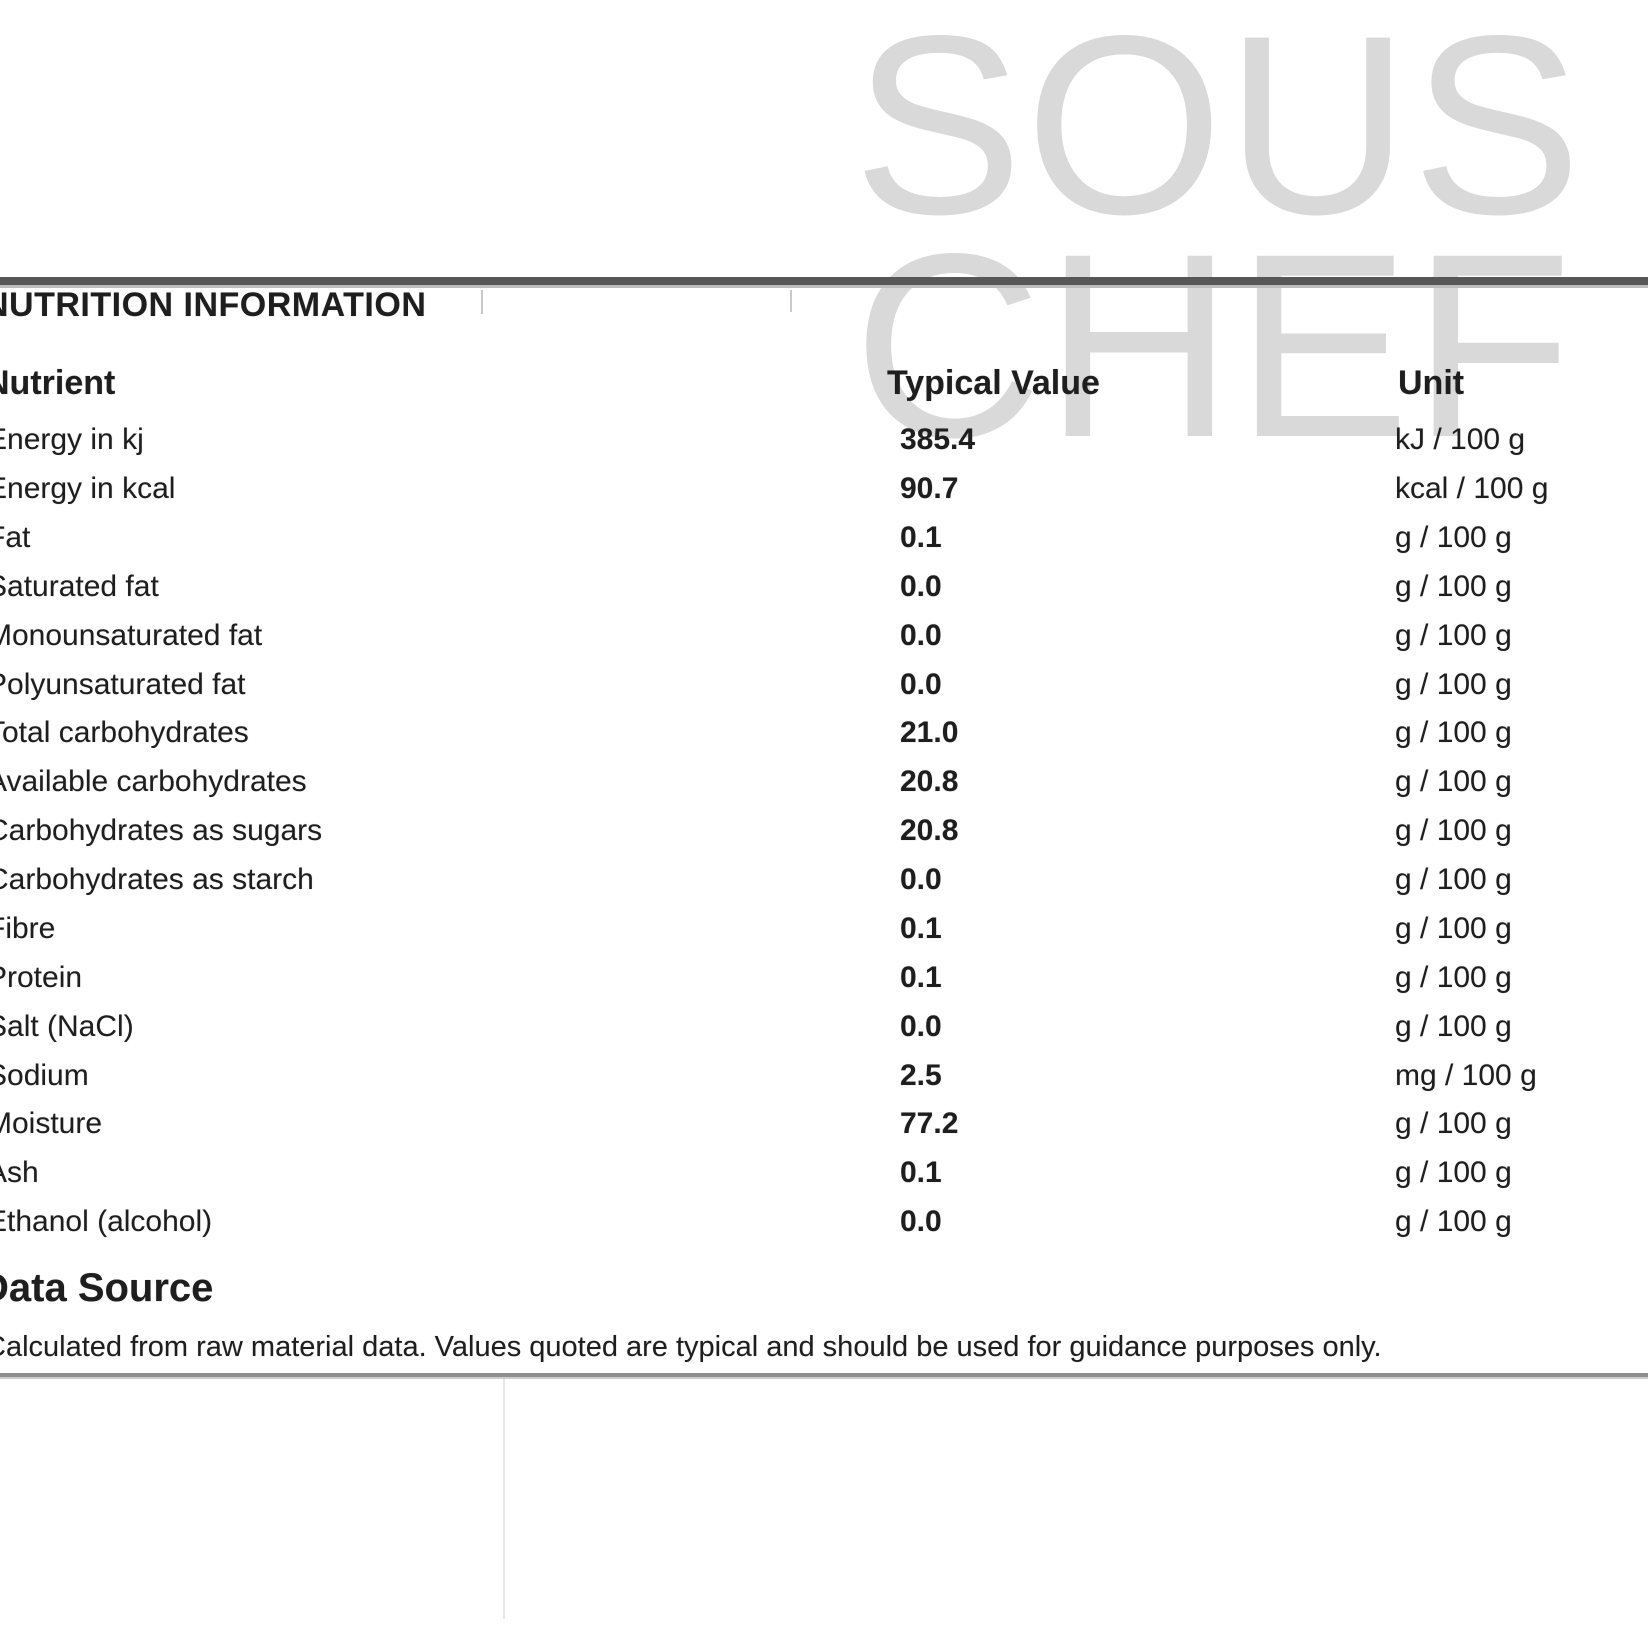 This screenshot has height=1648, width=1648. What do you see at coordinates (824, 1378) in the screenshot?
I see `footer-rule-highlight` at bounding box center [824, 1378].